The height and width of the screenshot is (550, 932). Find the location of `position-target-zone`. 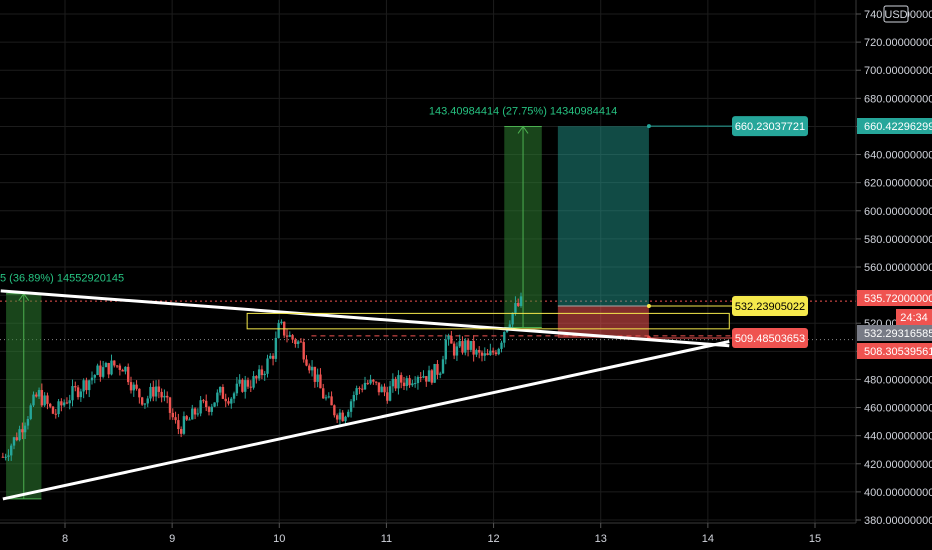

position-target-zone is located at coordinates (603, 216).